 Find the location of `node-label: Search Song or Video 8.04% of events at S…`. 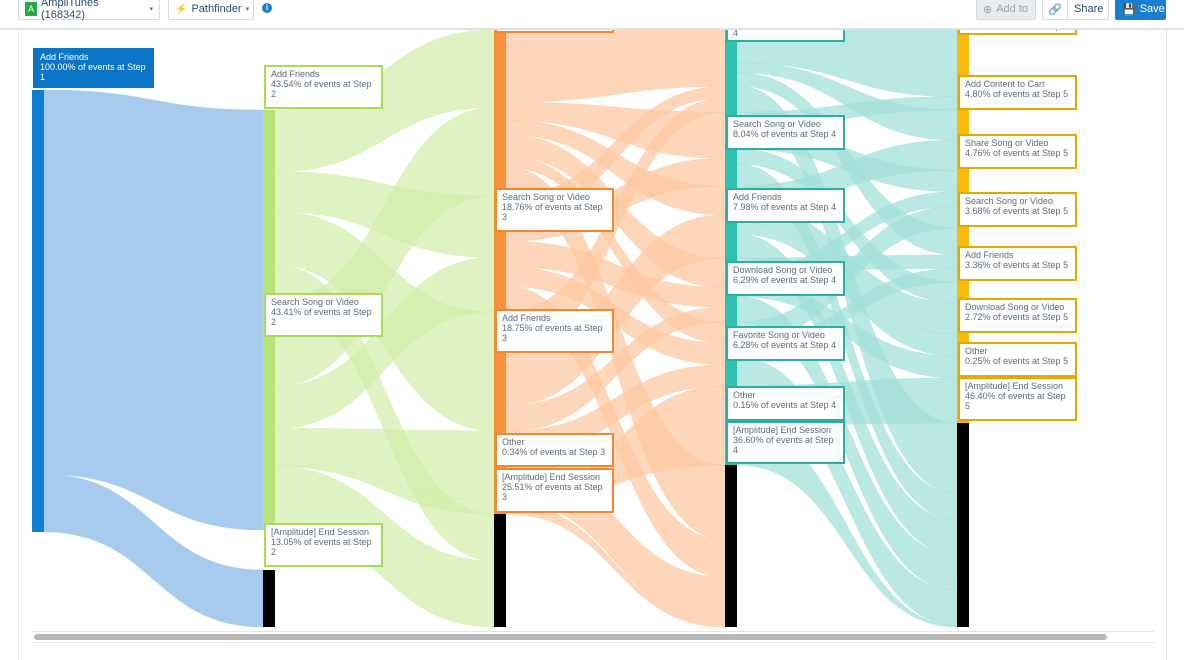

node-label: Search Song or Video 8.04% of events at S… is located at coordinates (785, 132).